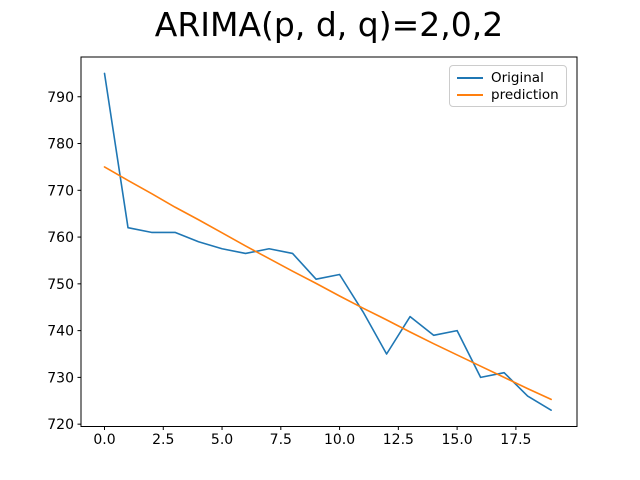  What do you see at coordinates (470, 77) in the screenshot?
I see `original-line-swatch` at bounding box center [470, 77].